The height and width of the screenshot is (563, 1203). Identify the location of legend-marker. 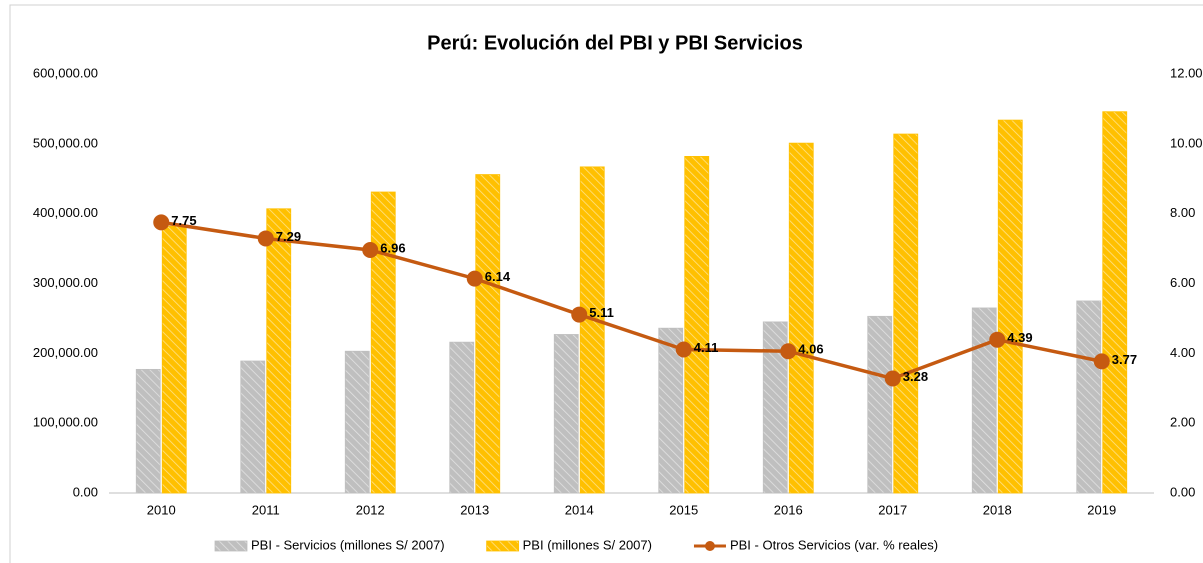
(709, 546).